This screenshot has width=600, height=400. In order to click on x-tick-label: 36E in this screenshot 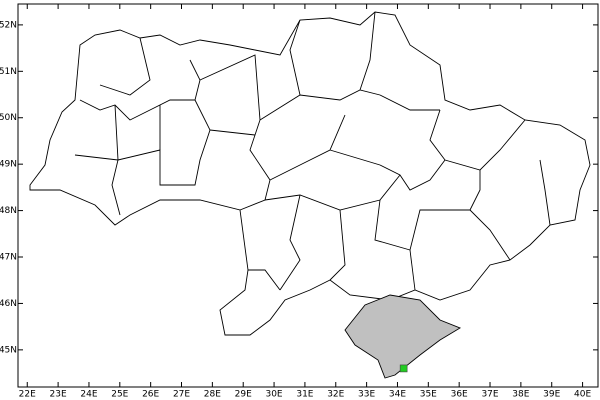, I will do `click(459, 395)`.